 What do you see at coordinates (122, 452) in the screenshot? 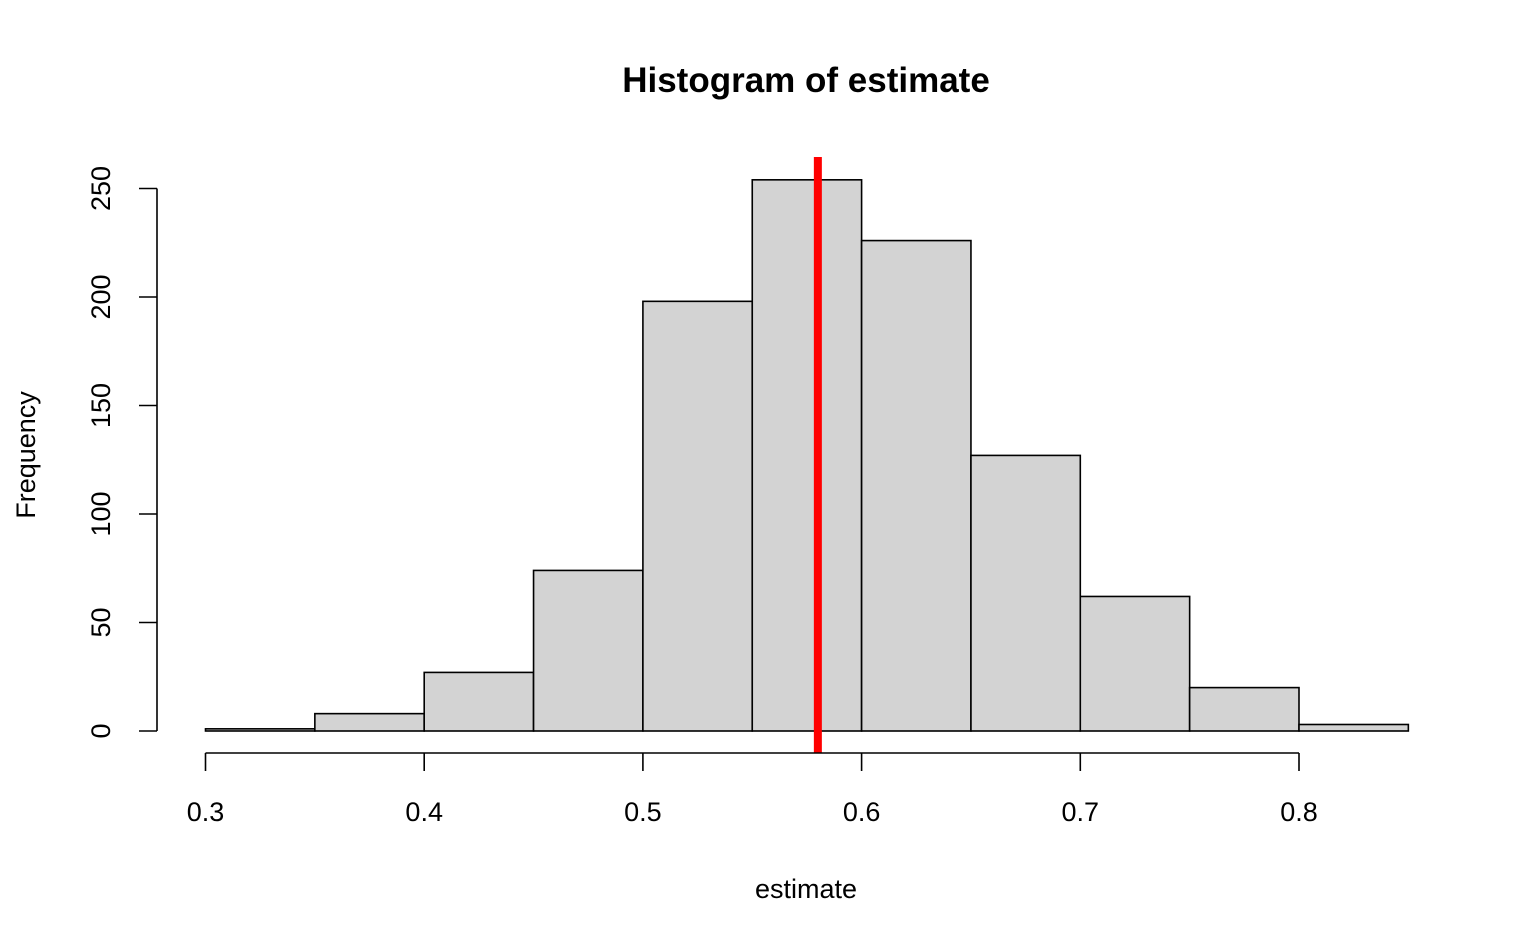
I see `y-axis: 0 50 100 150 200 250` at bounding box center [122, 452].